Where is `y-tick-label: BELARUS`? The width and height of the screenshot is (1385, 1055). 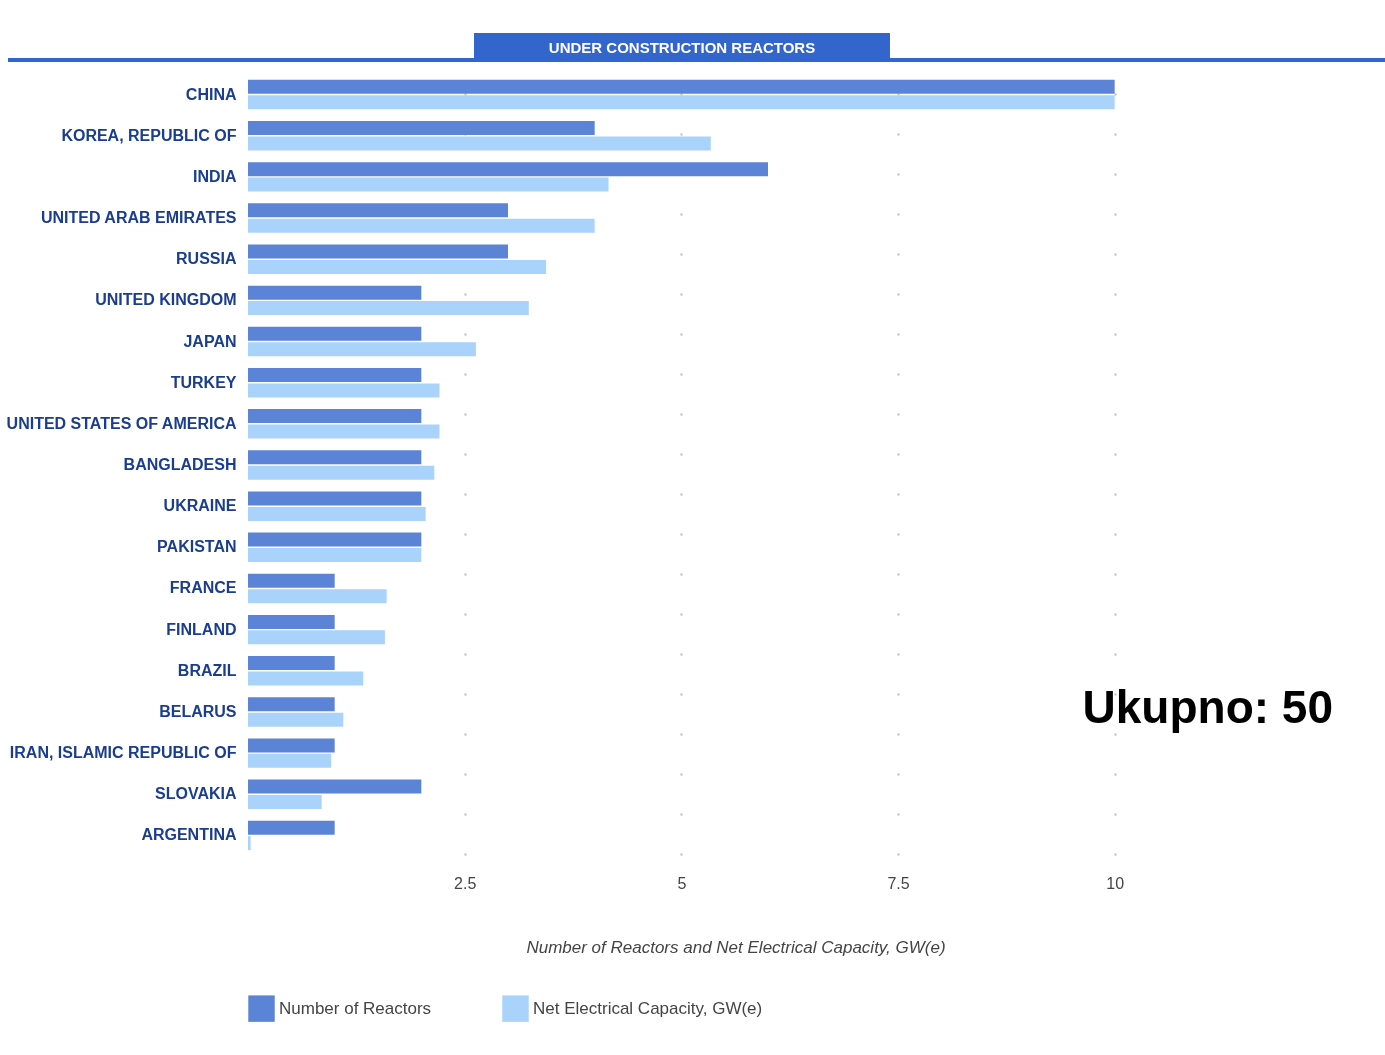
y-tick-label: BELARUS is located at coordinates (198, 711).